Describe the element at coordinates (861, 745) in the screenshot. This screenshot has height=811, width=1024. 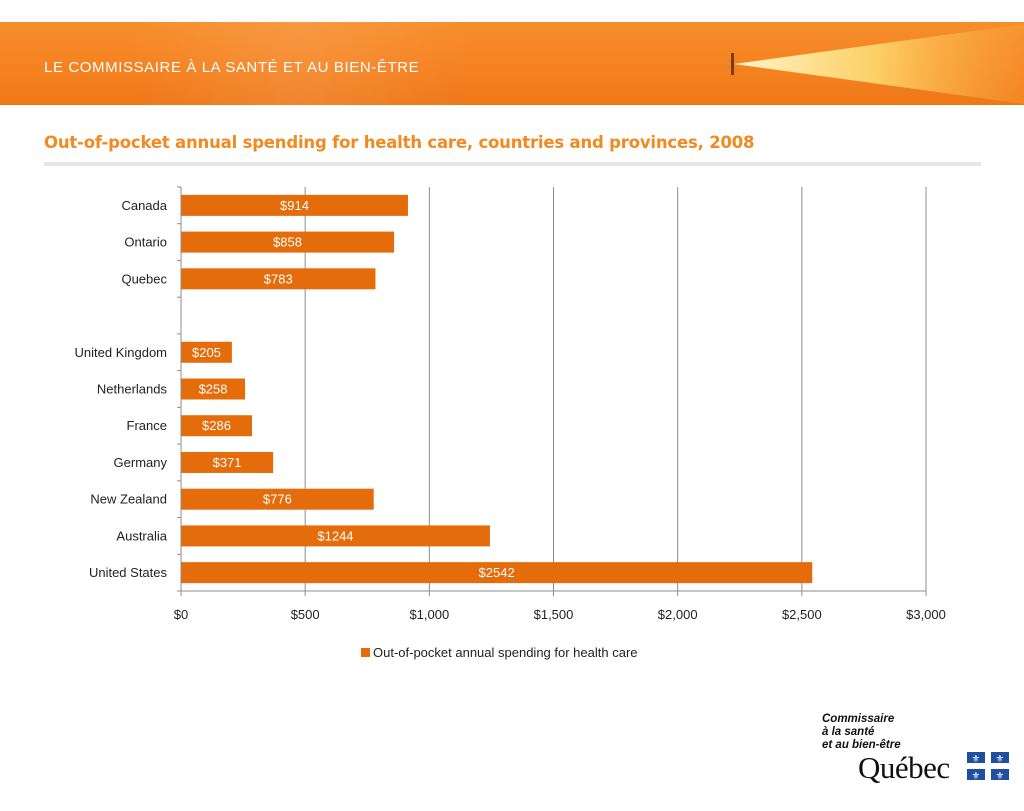
I see `logo-line-3: et au bien-être` at that location.